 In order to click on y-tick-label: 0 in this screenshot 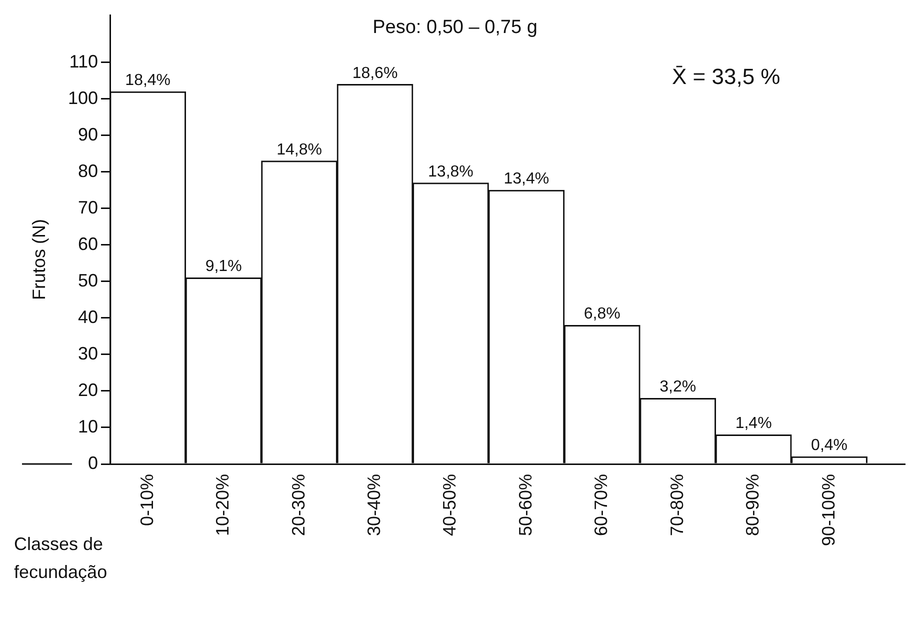, I will do `click(93, 462)`.